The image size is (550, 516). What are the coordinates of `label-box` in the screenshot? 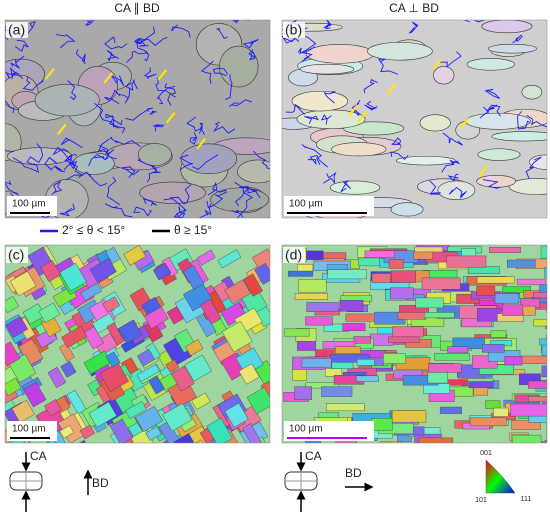 It's located at (294, 255).